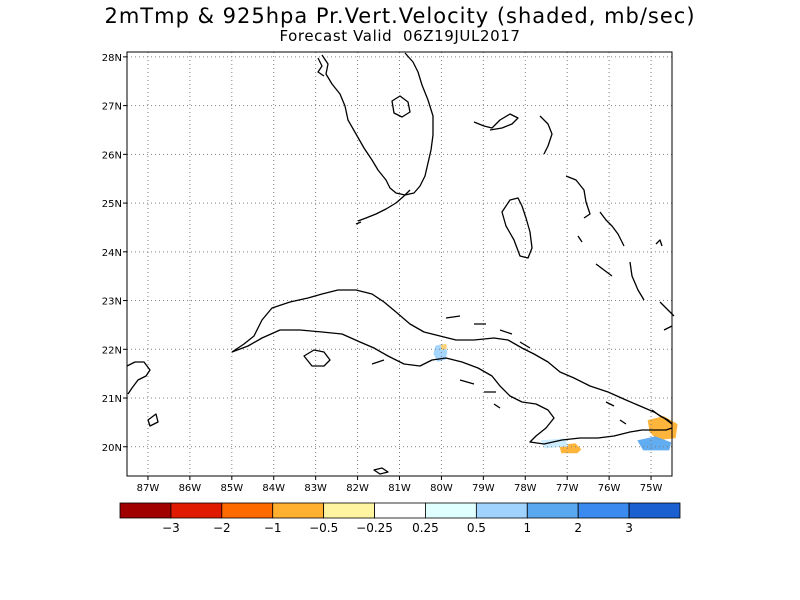  I want to click on cuba-north-yellow-shading, so click(443, 346).